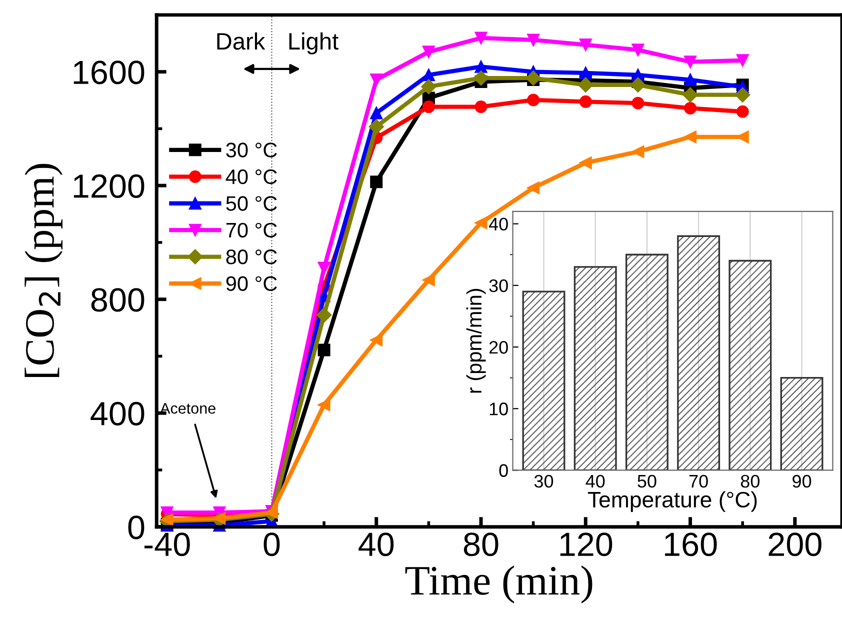  What do you see at coordinates (251, 257) in the screenshot?
I see `legend-label: 80 °C` at bounding box center [251, 257].